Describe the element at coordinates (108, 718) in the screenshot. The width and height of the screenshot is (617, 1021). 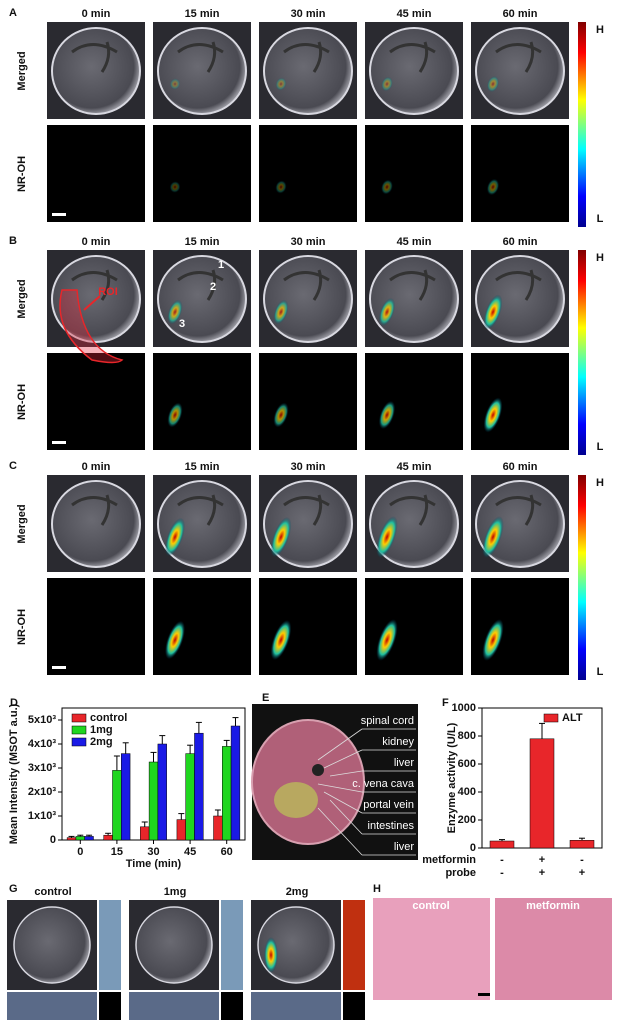
I see `legend-label: control` at that location.